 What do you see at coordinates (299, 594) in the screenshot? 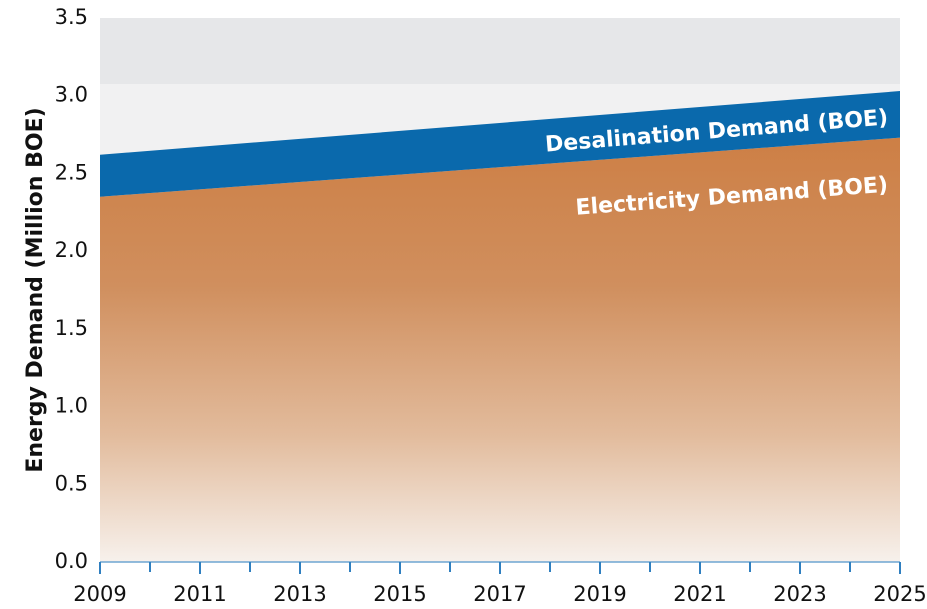
I see `x-tick-label: 2013` at bounding box center [299, 594].